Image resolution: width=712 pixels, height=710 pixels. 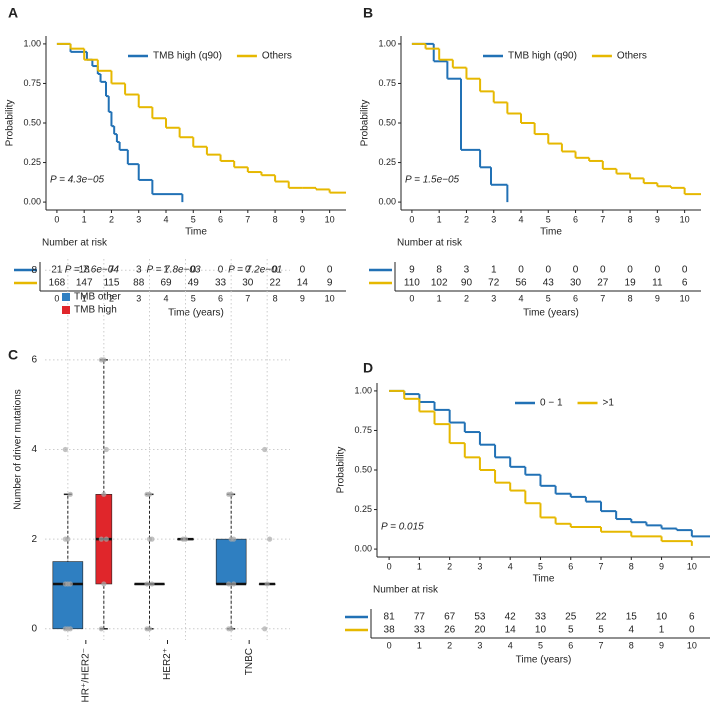 What do you see at coordinates (420, 617) in the screenshot?
I see `risk-count: 77` at bounding box center [420, 617].